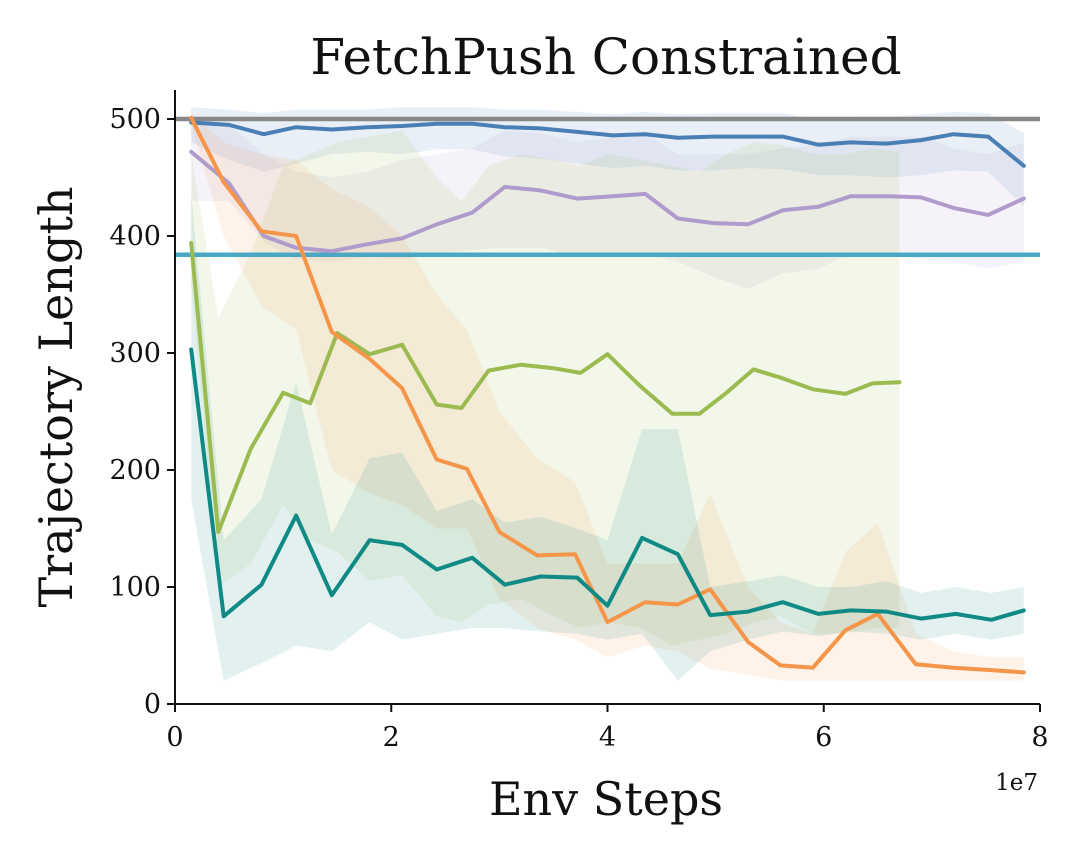  I want to click on x-tick-label: 2, so click(391, 737).